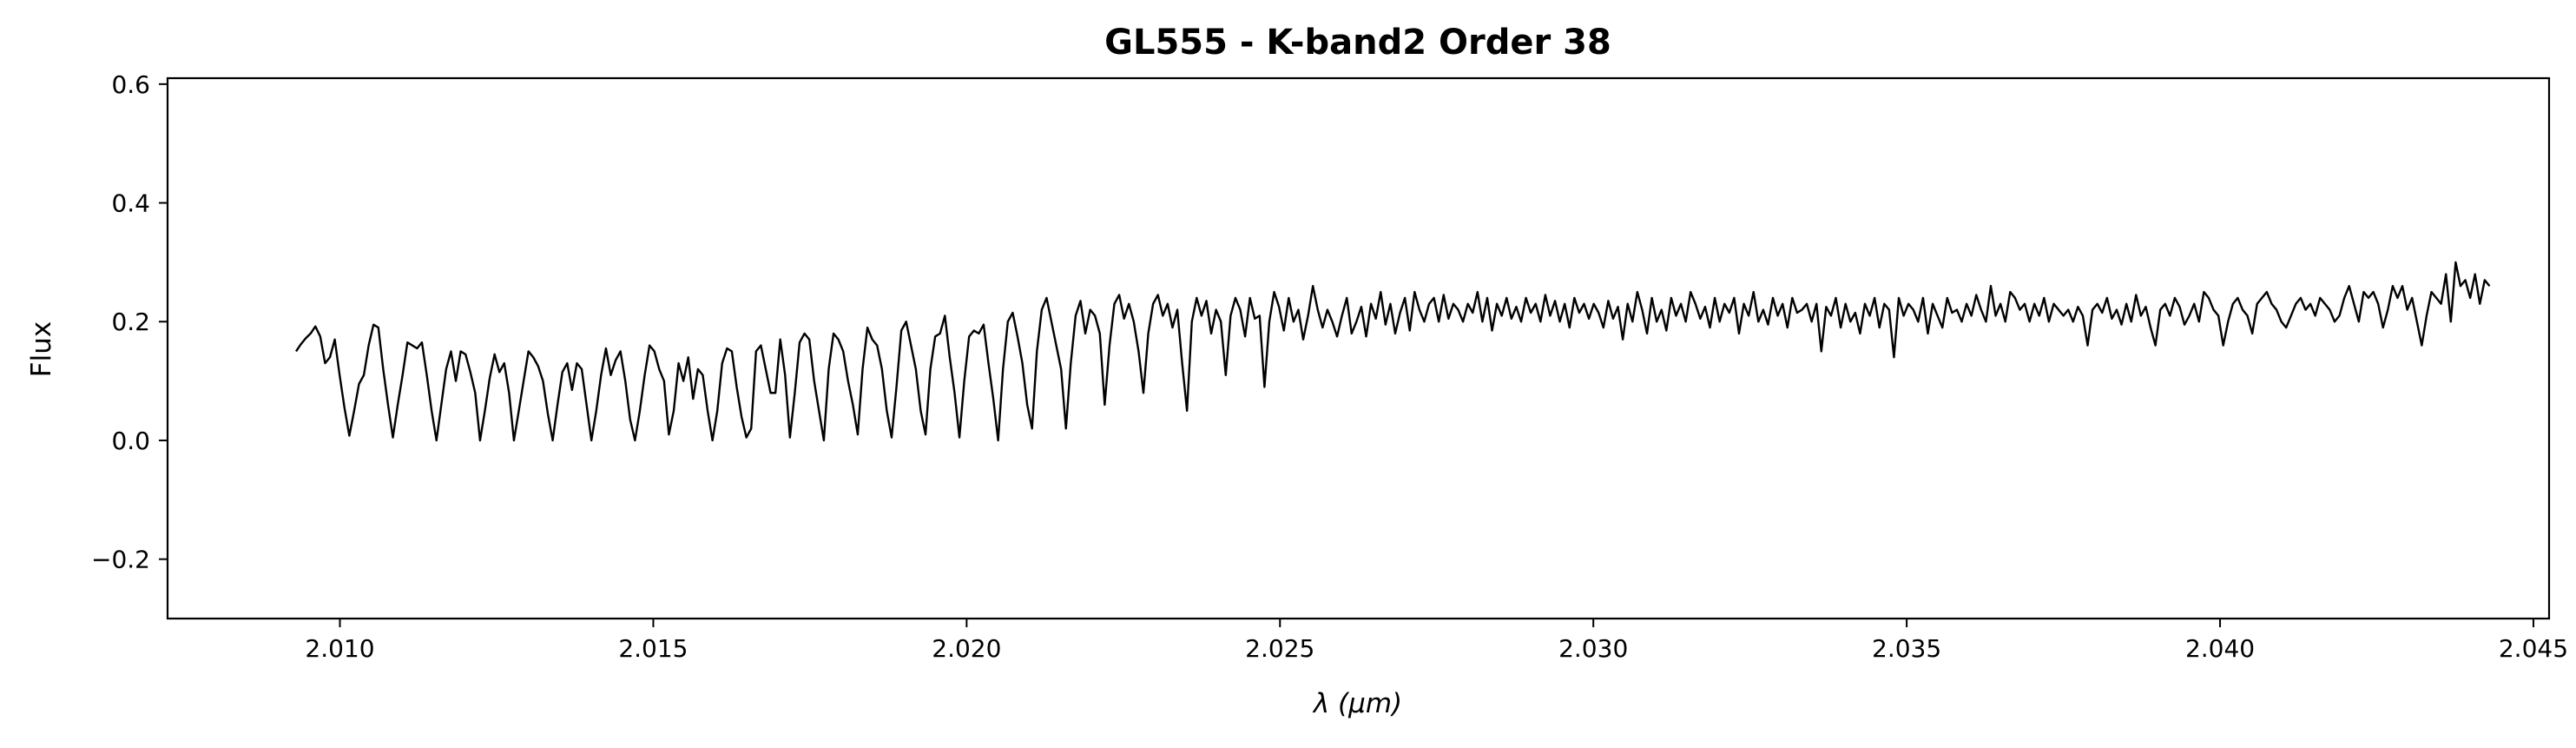 This screenshot has height=748, width=2576. What do you see at coordinates (41, 349) in the screenshot?
I see `y-axis-label: Flux` at bounding box center [41, 349].